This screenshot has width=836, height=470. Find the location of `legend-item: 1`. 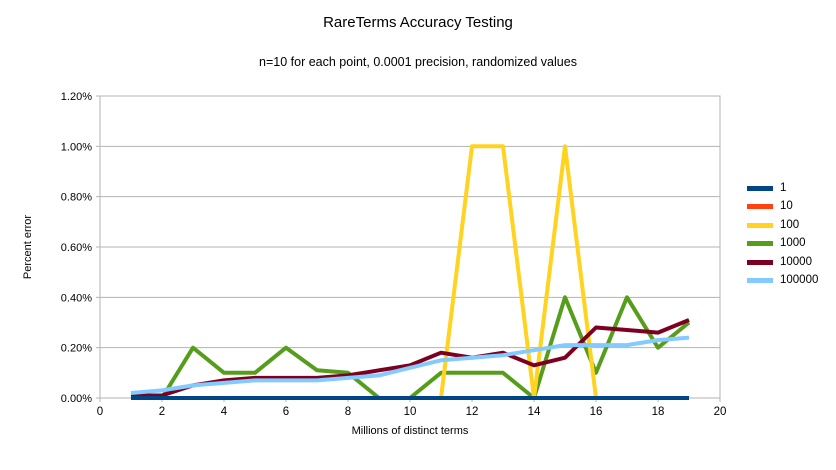

legend-item: 1 is located at coordinates (782, 188).